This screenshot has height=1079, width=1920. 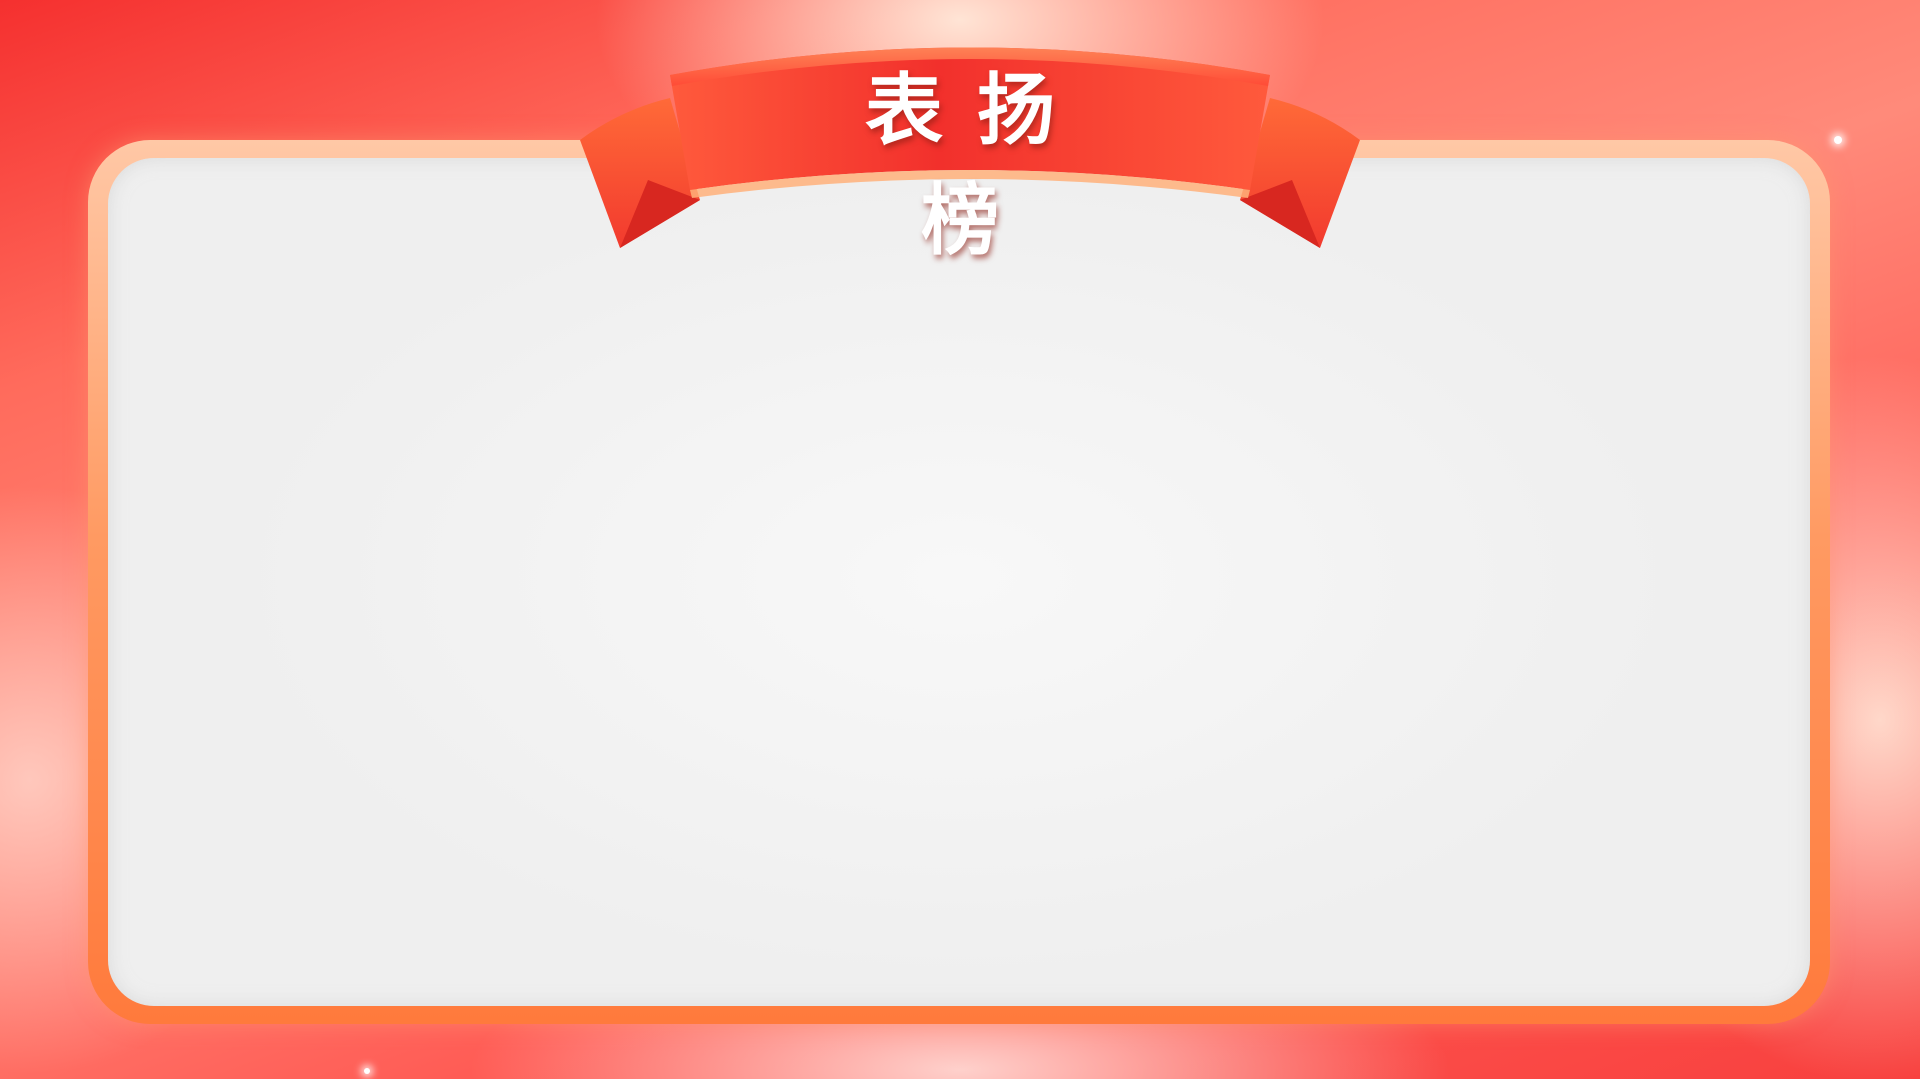 I want to click on banner-title: 表扬榜, so click(x=976, y=166).